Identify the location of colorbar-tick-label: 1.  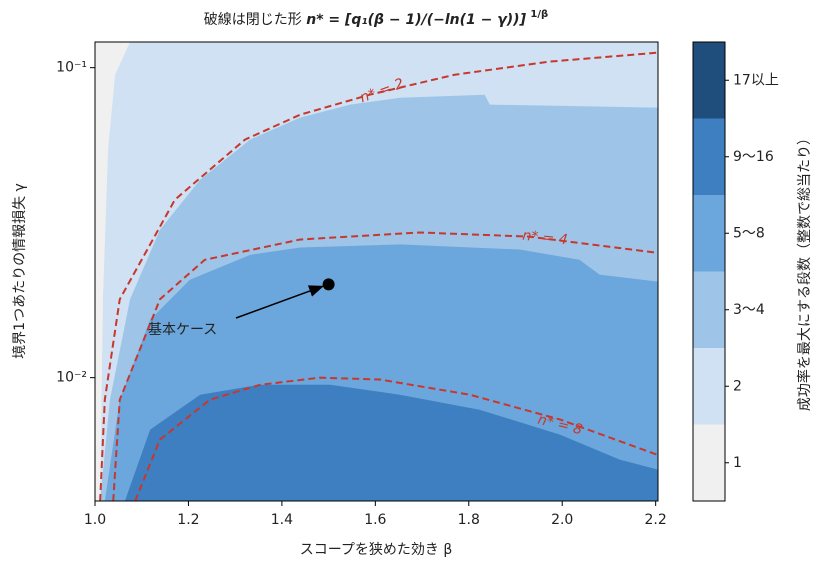
(737, 463).